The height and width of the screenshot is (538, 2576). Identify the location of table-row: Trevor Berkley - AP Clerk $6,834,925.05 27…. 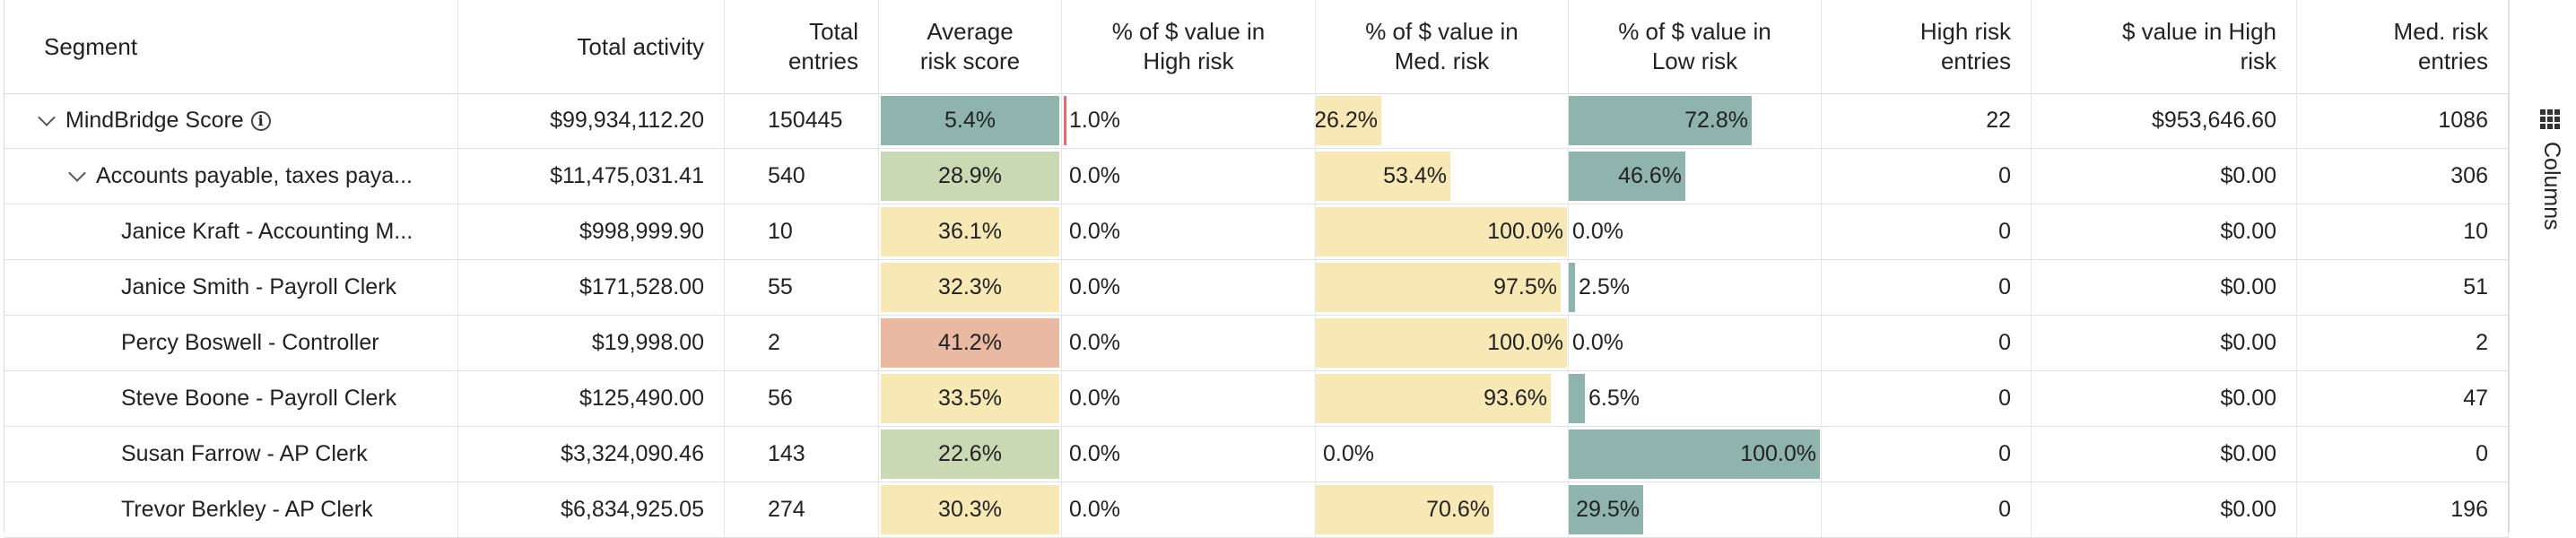
(1256, 510).